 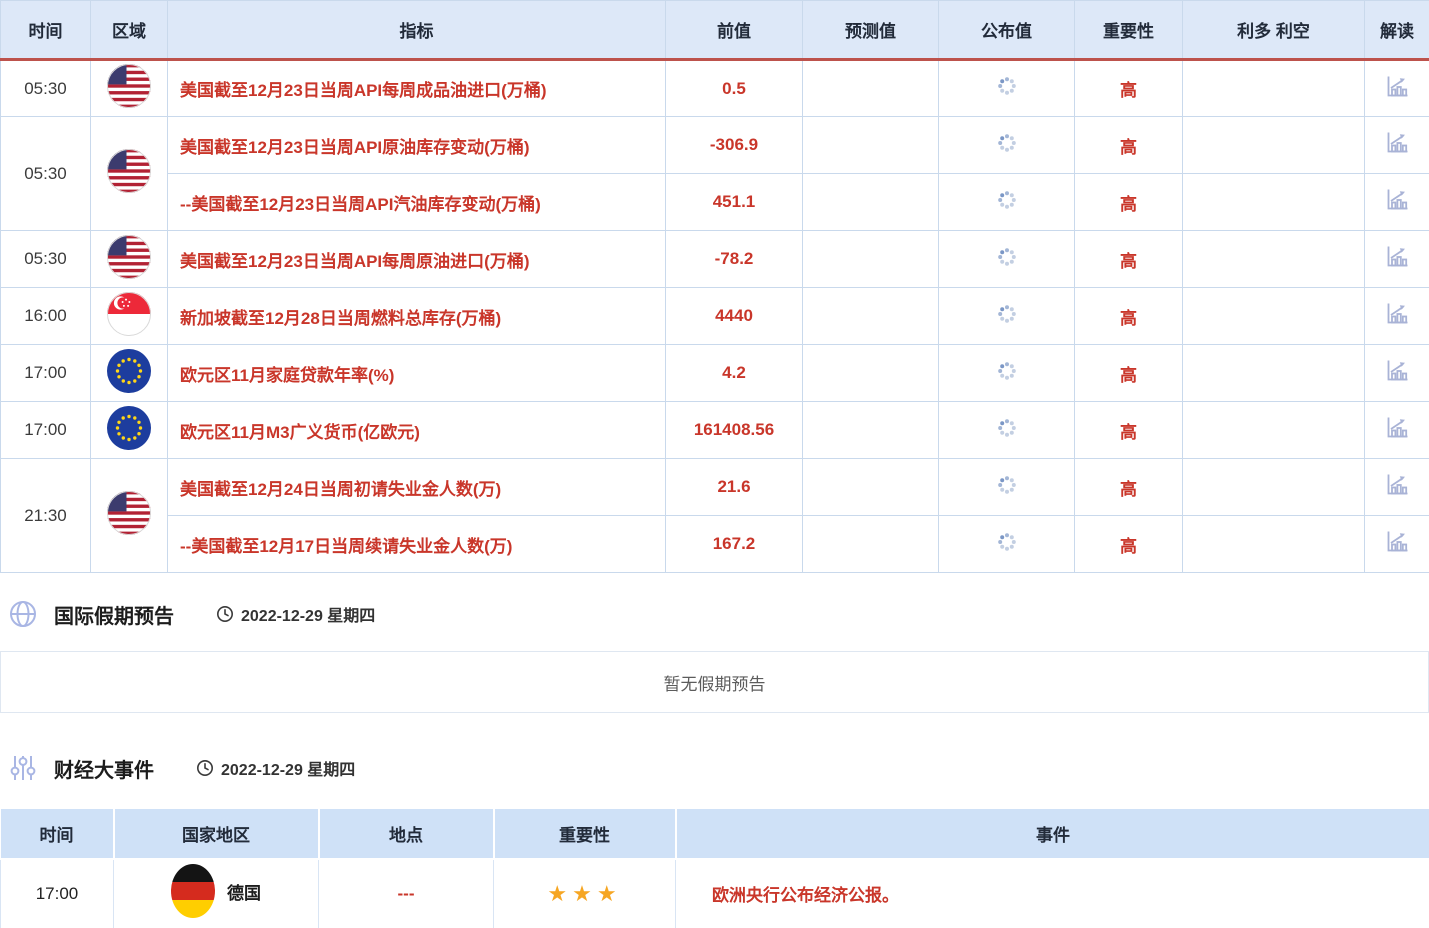 I want to click on events-column-header-4: 重要性, so click(x=584, y=834).